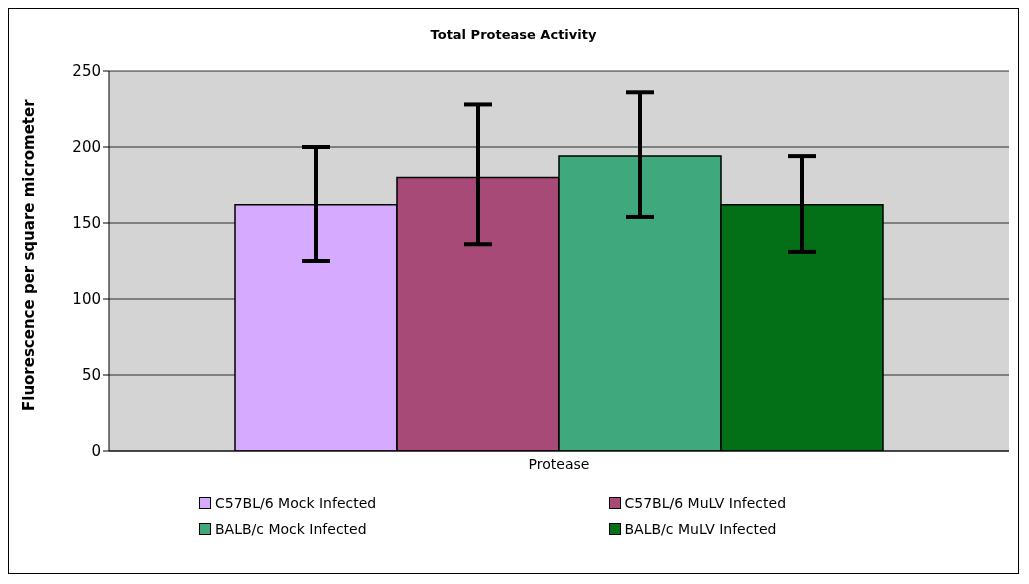 Image resolution: width=1029 pixels, height=584 pixels. I want to click on y-tick-label: 50, so click(91, 375).